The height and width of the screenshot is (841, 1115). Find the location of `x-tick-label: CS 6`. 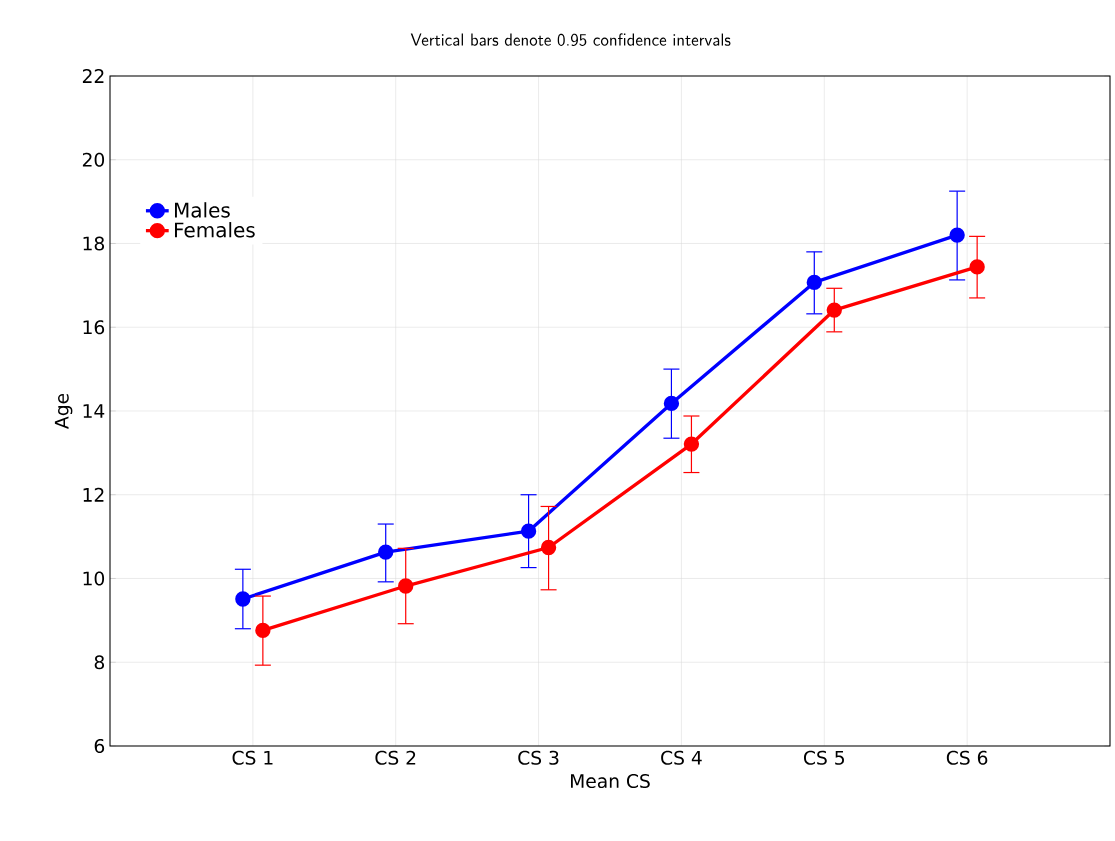

x-tick-label: CS 6 is located at coordinates (967, 757).